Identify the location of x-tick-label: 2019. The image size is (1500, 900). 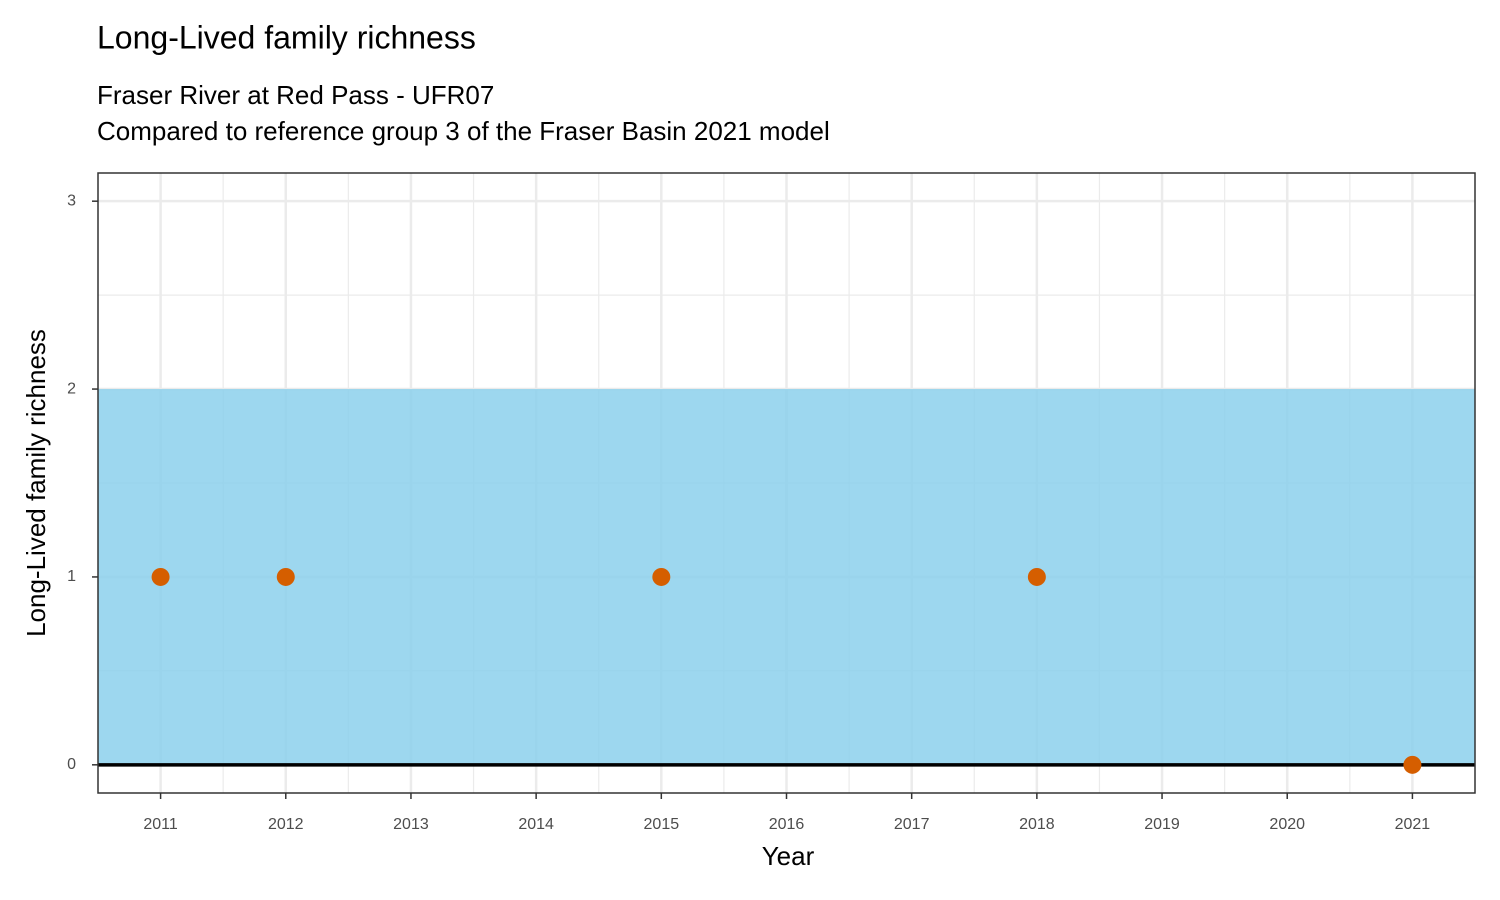
(1162, 824).